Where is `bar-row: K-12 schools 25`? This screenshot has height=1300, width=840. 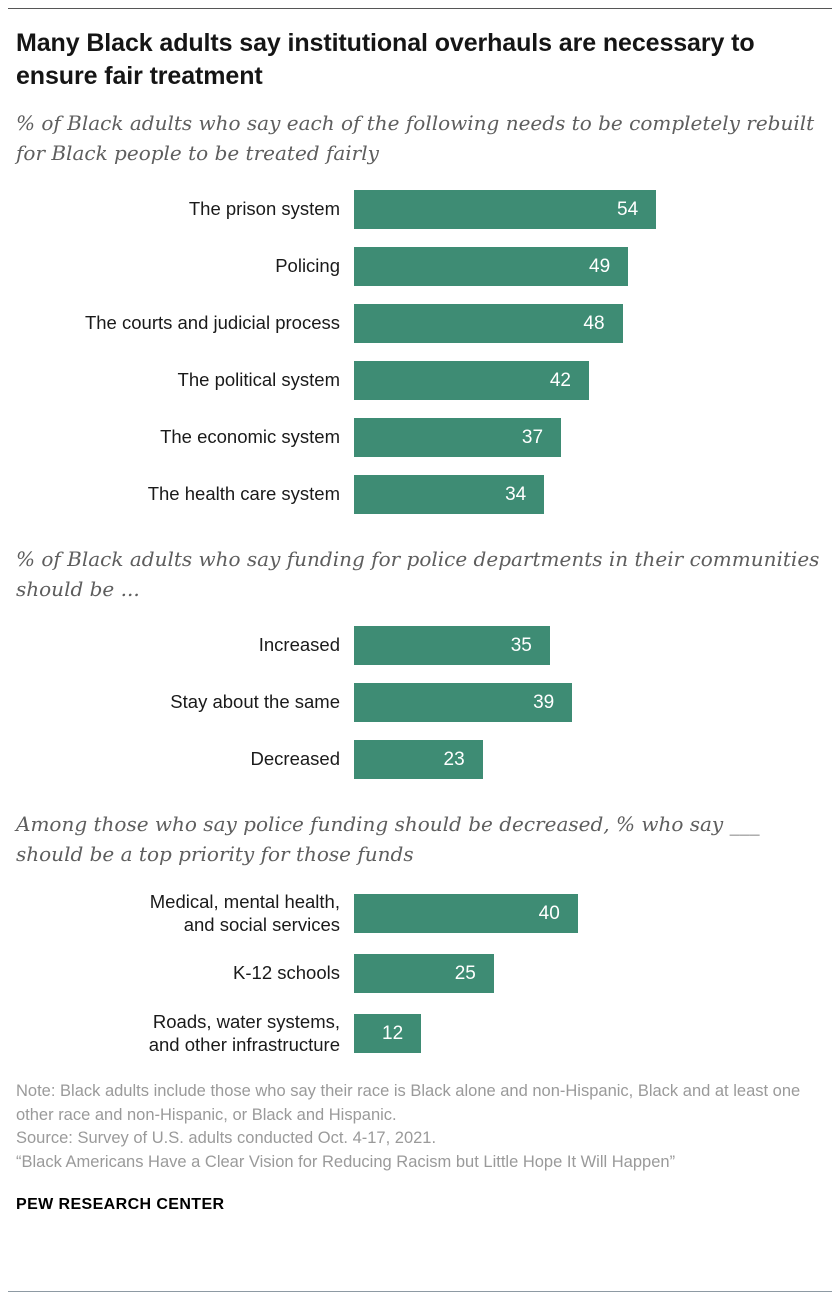
bar-row: K-12 schools 25 is located at coordinates (420, 974).